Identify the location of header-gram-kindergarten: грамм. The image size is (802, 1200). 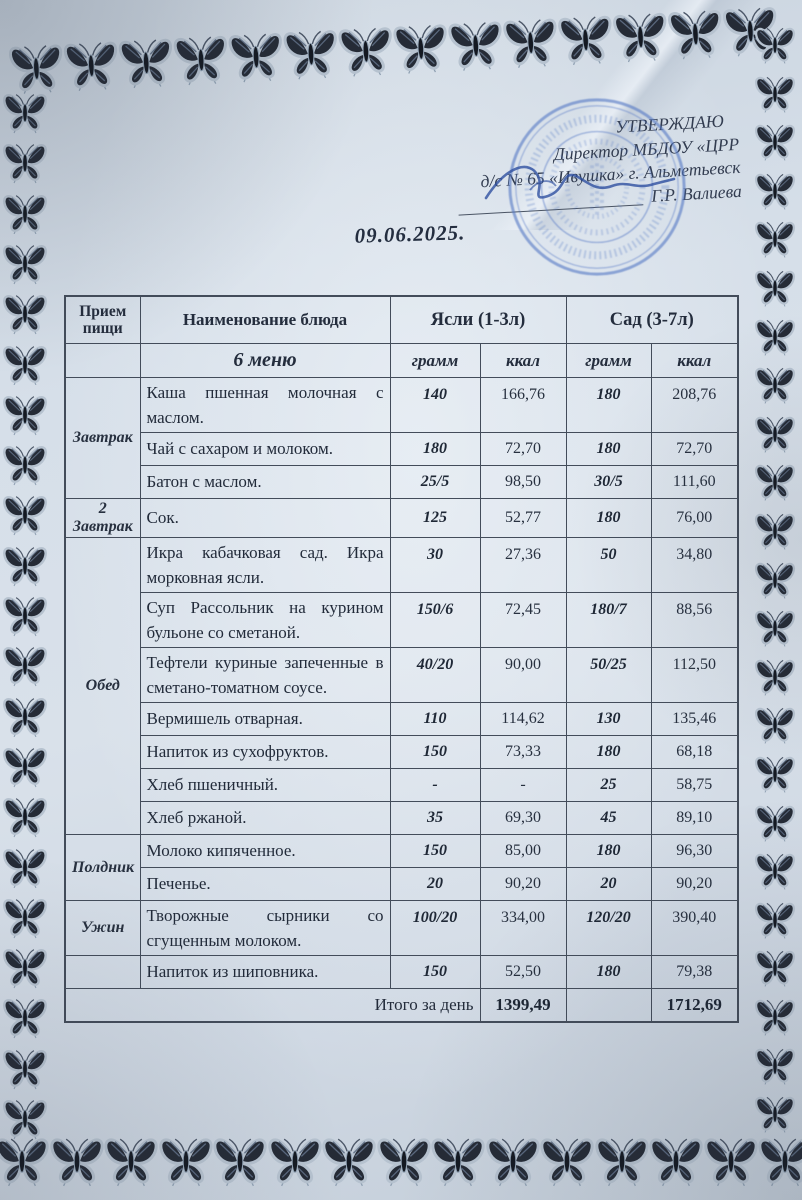
(608, 360).